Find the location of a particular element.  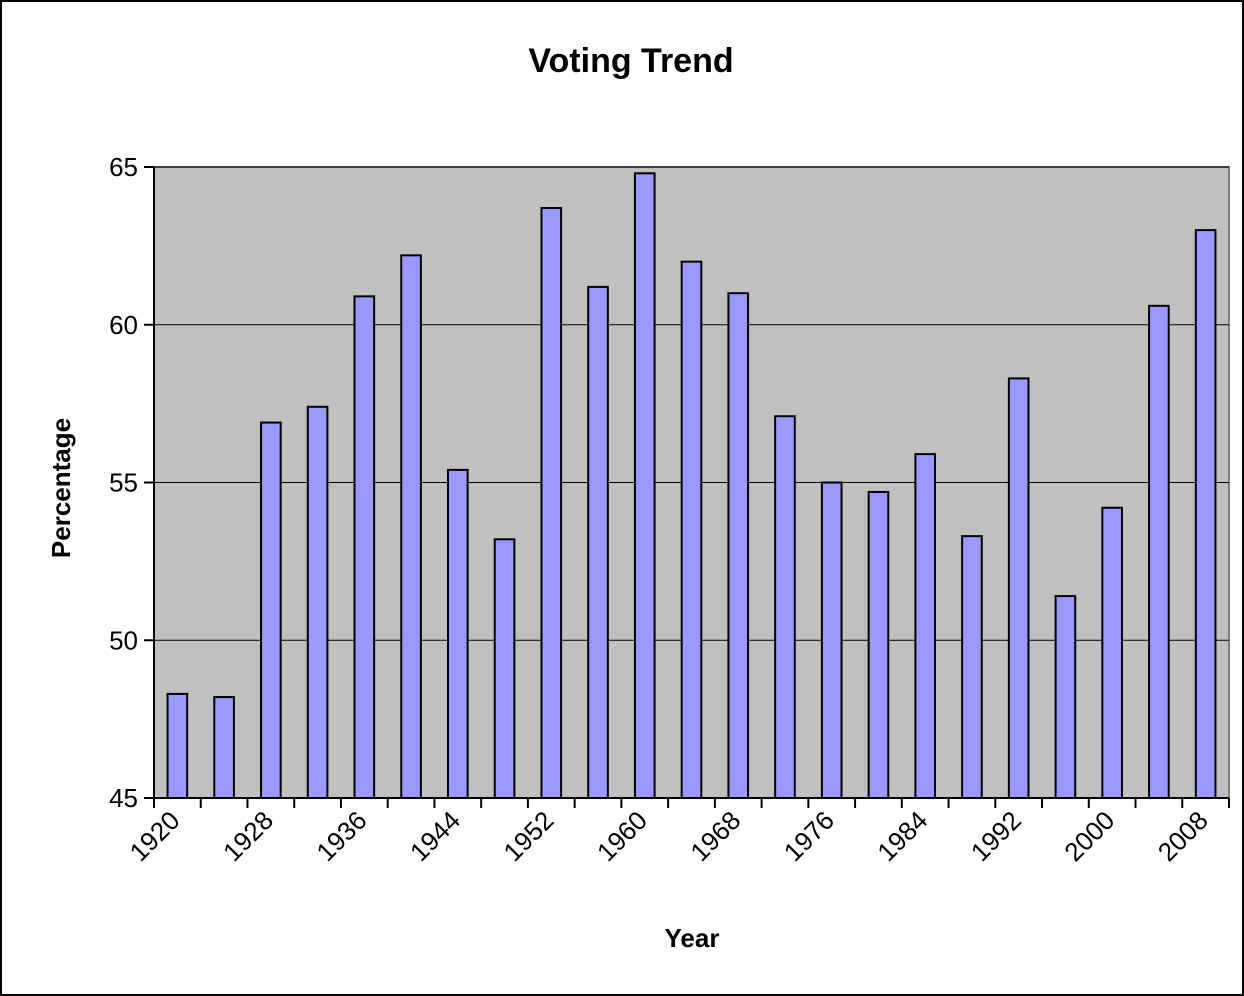

bar-1984 is located at coordinates (925, 626).